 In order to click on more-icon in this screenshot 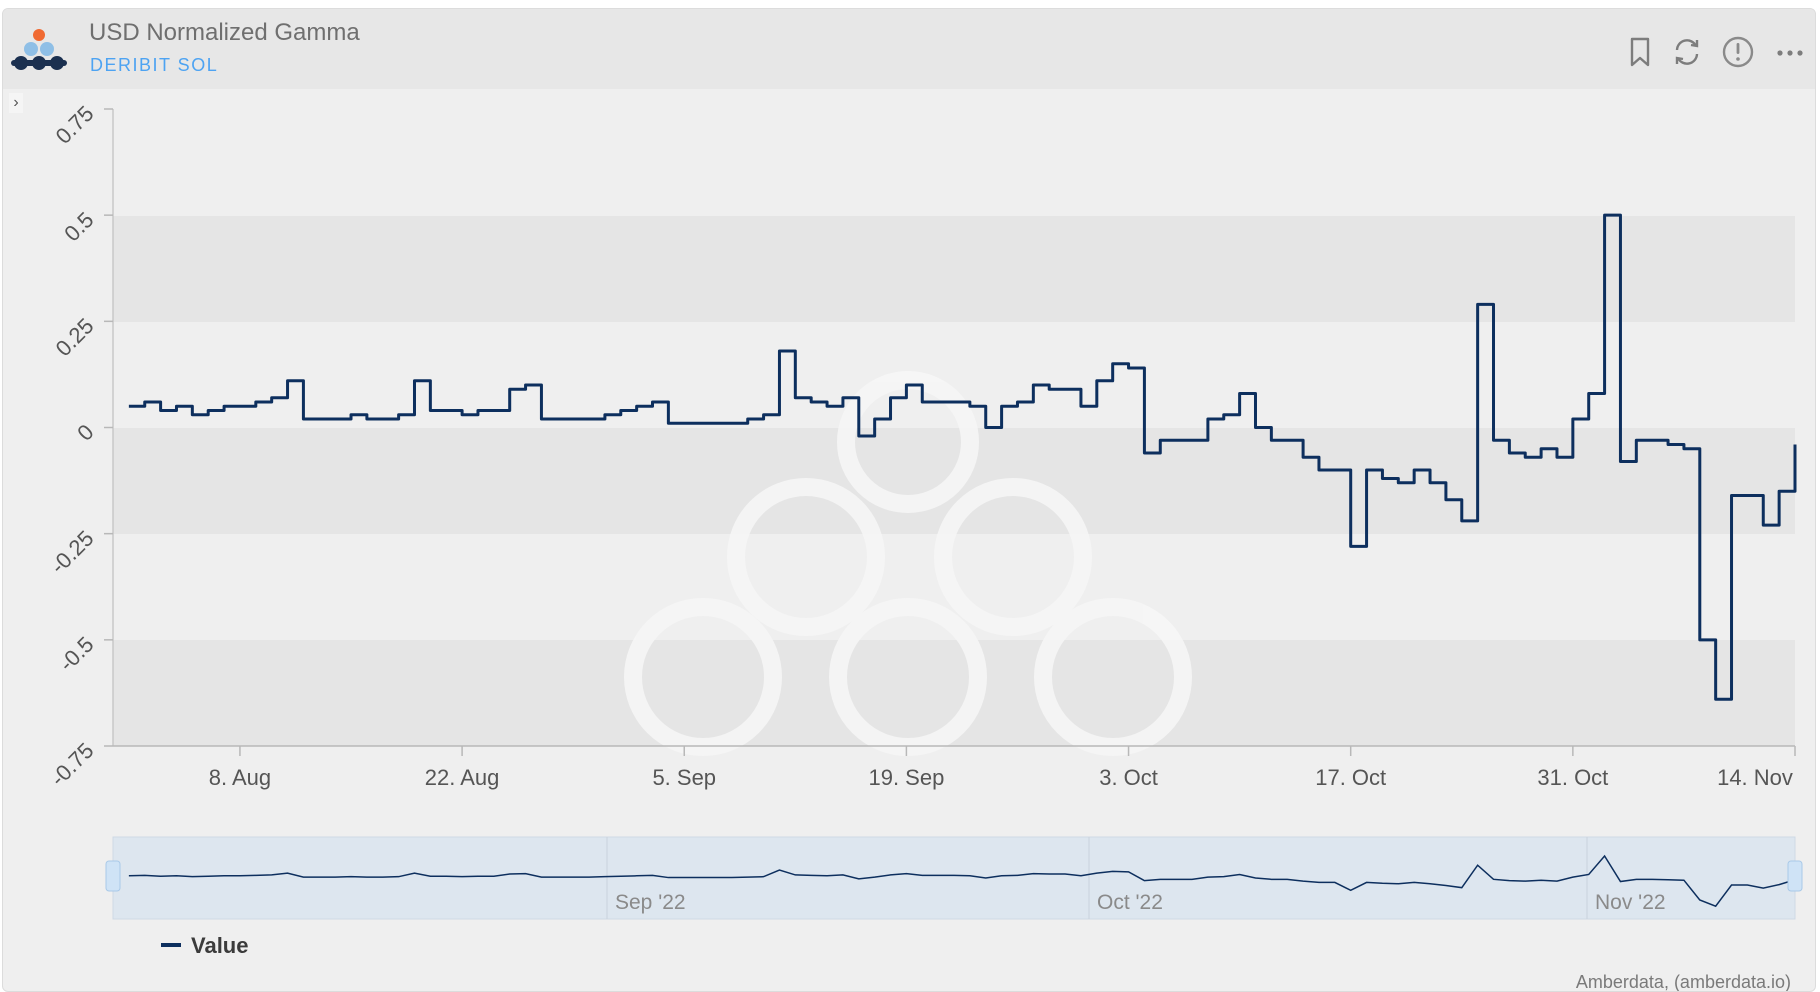, I will do `click(1790, 52)`.